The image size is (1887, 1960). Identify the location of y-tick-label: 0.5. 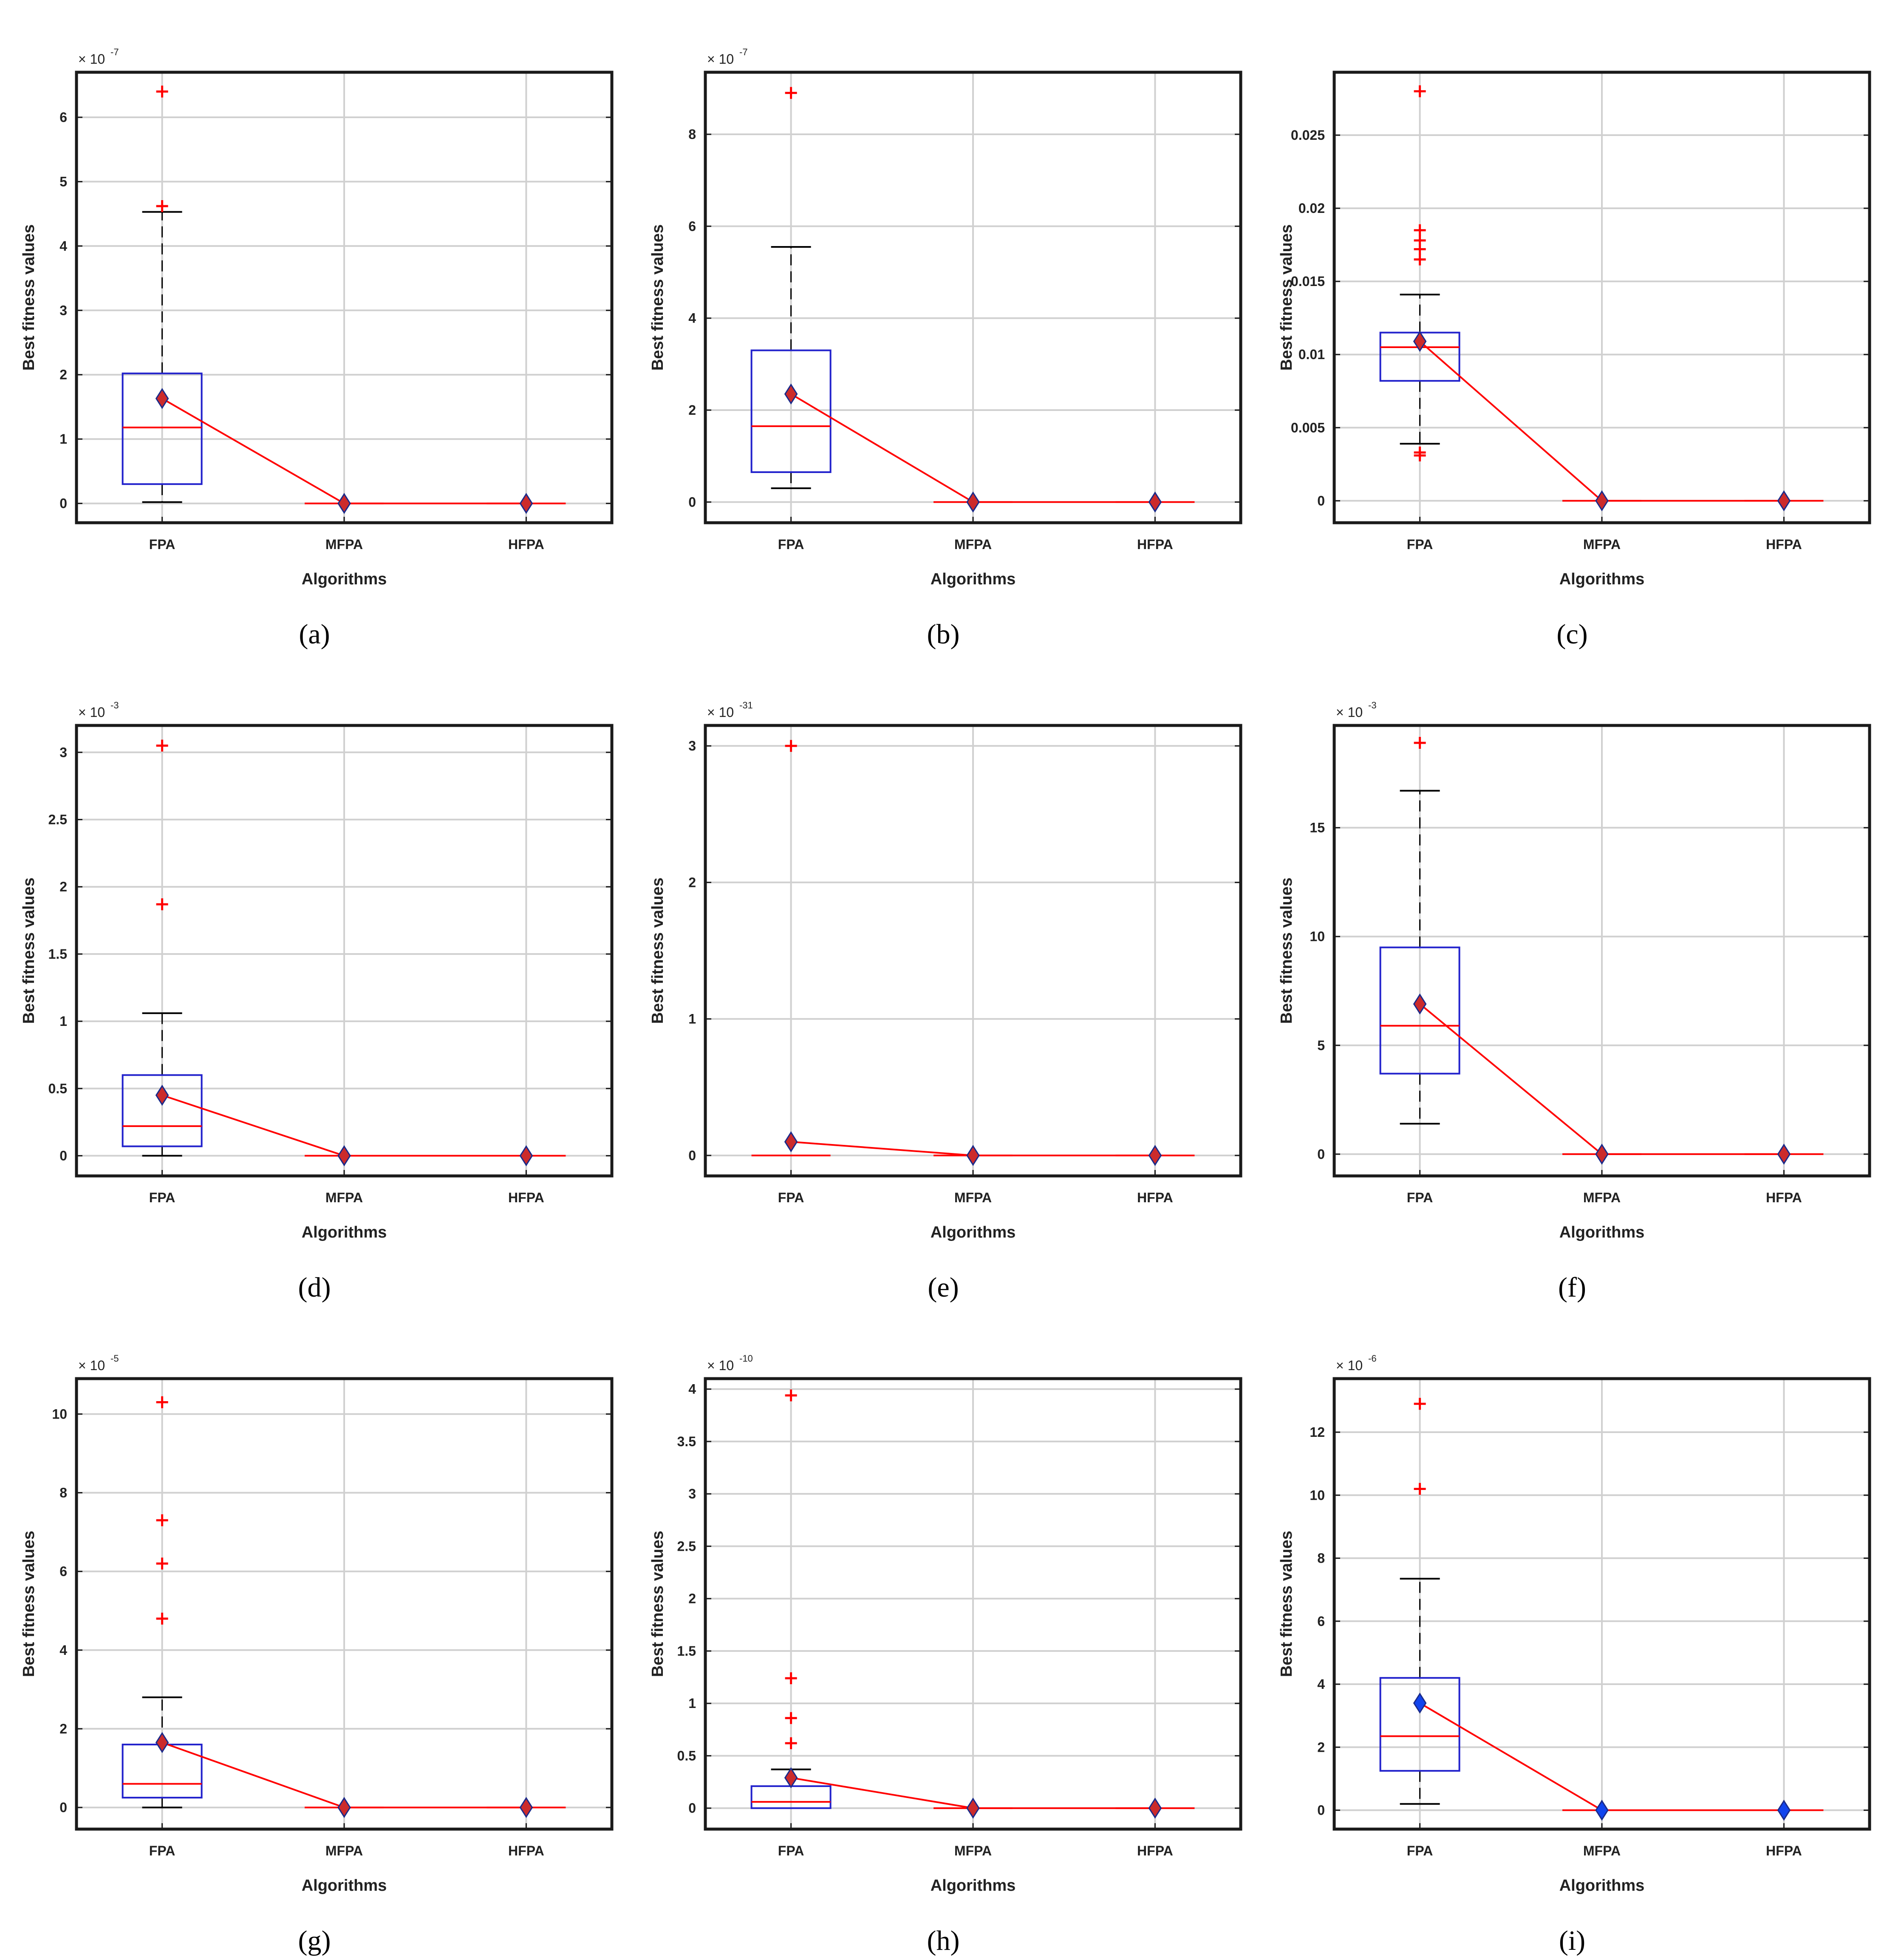
(686, 1755).